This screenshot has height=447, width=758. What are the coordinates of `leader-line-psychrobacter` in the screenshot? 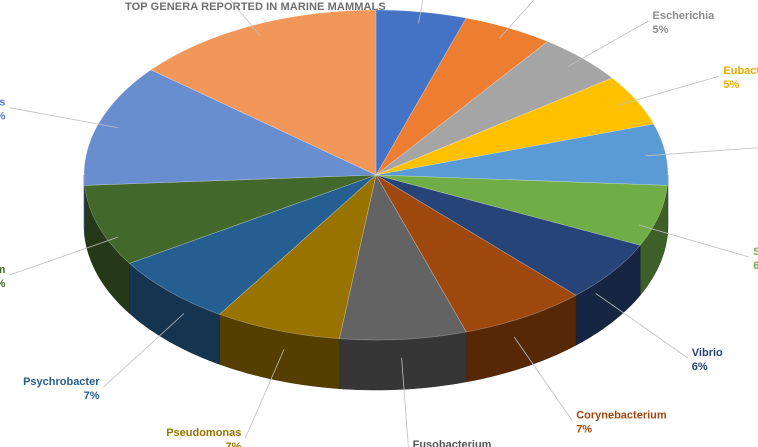 It's located at (144, 350).